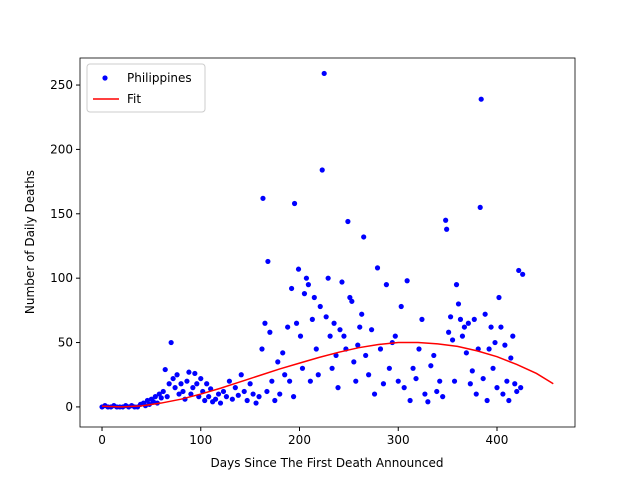 This screenshot has width=640, height=484. What do you see at coordinates (327, 374) in the screenshot?
I see `fit-line` at bounding box center [327, 374].